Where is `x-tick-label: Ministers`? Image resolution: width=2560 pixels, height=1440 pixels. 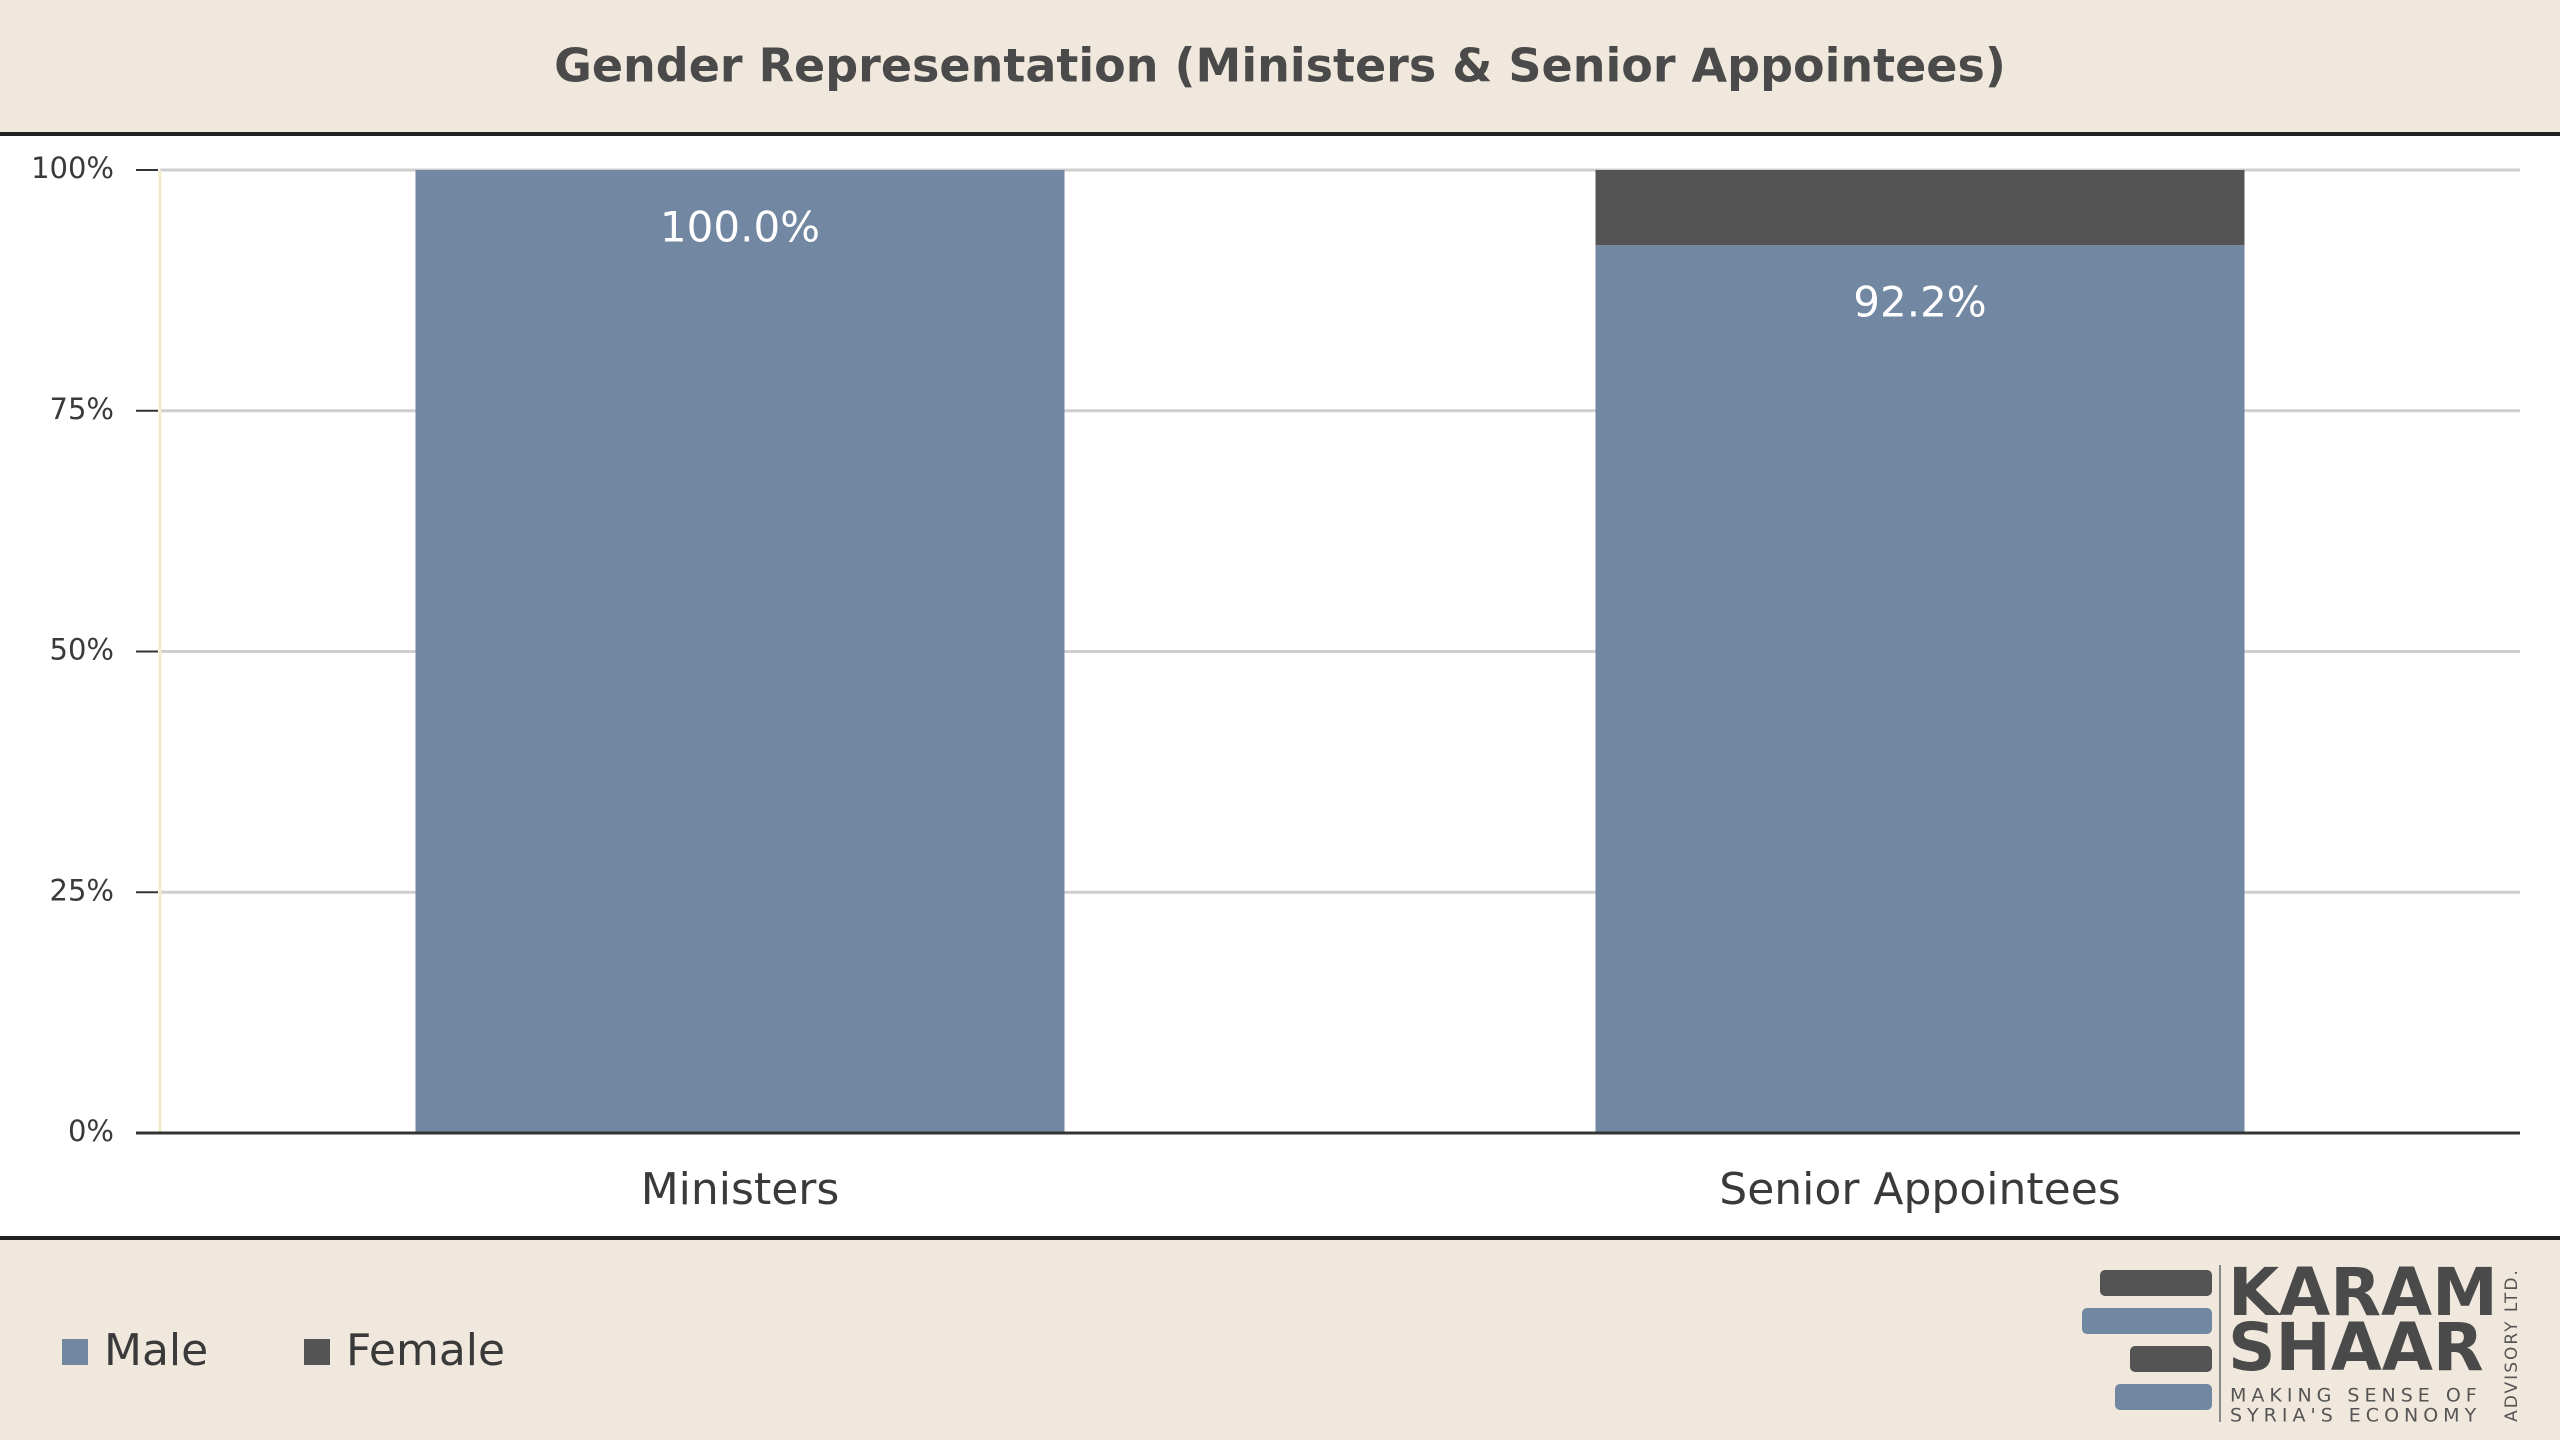
x-tick-label: Ministers is located at coordinates (740, 1189).